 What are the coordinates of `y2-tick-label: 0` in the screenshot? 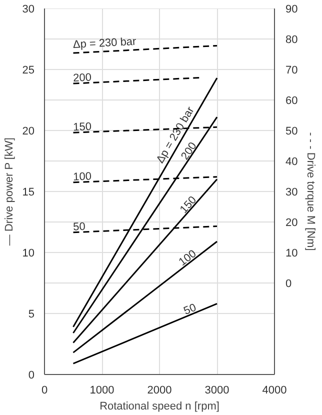 It's located at (289, 284).